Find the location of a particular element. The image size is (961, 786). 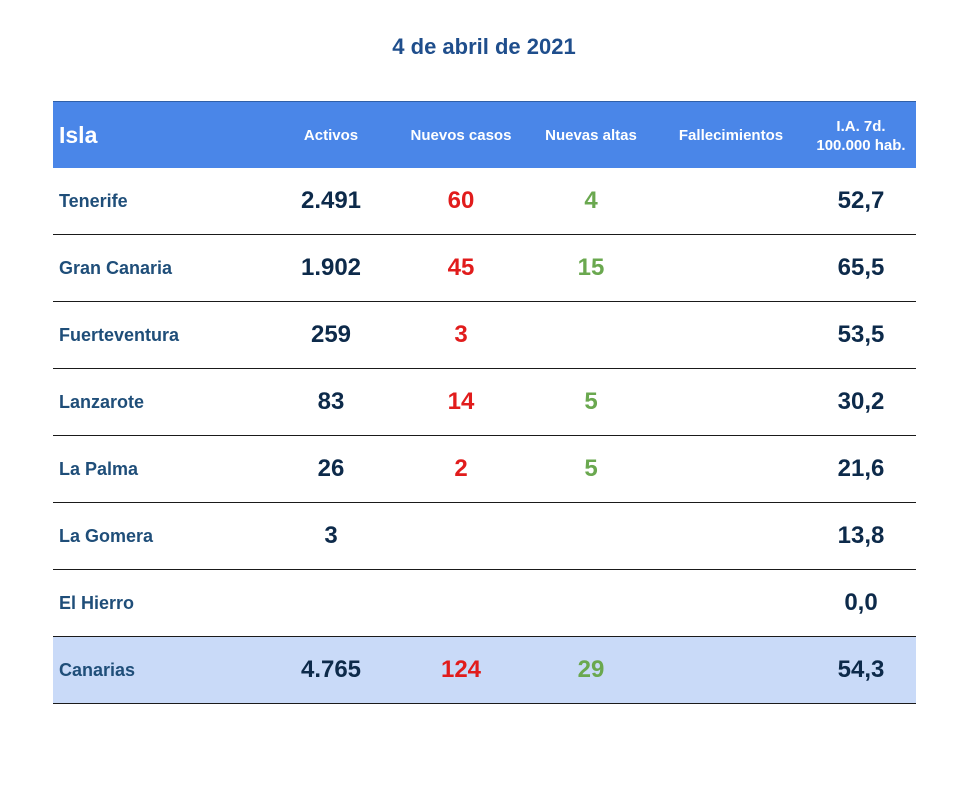

cell-activos: 1.902 is located at coordinates (331, 267).